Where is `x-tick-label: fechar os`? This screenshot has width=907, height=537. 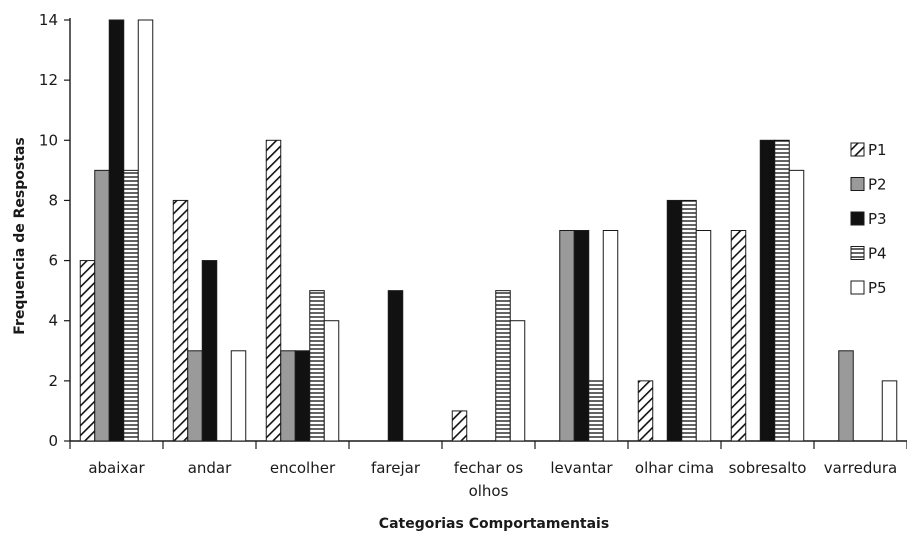 x-tick-label: fechar os is located at coordinates (489, 468).